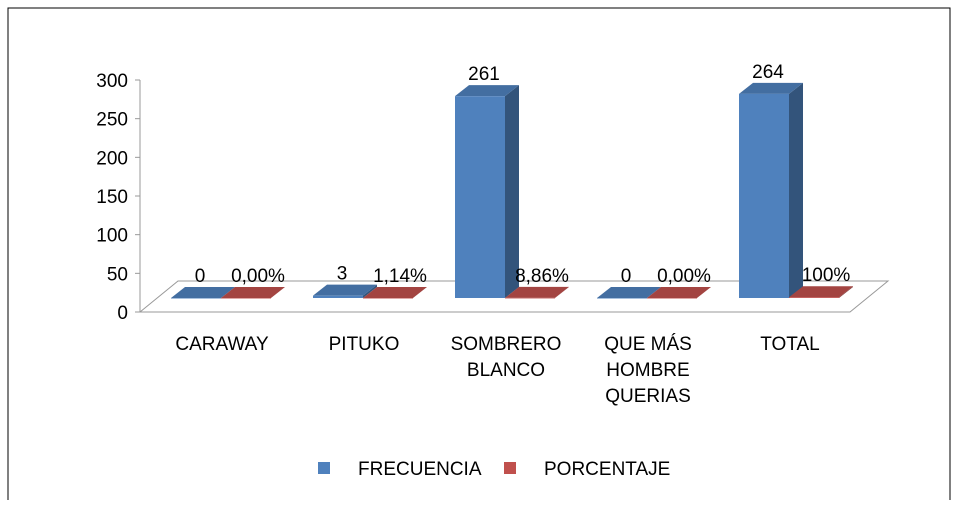  Describe the element at coordinates (420, 469) in the screenshot. I see `legend-label: FRECUENCIA` at that location.